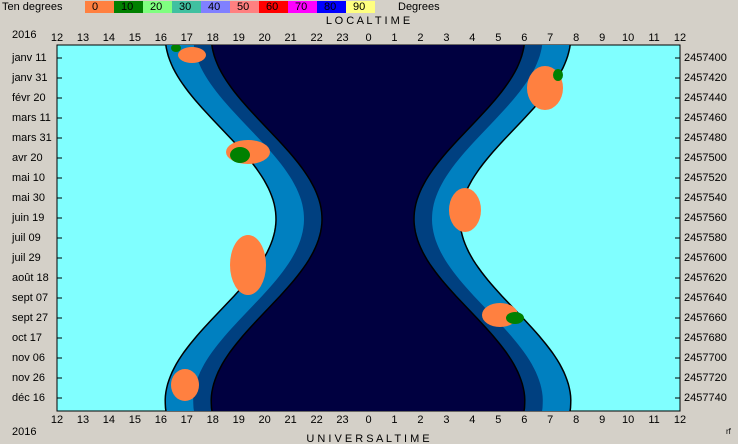 The width and height of the screenshot is (738, 444). Describe the element at coordinates (498, 38) in the screenshot. I see `top-tick-label: 5` at that location.